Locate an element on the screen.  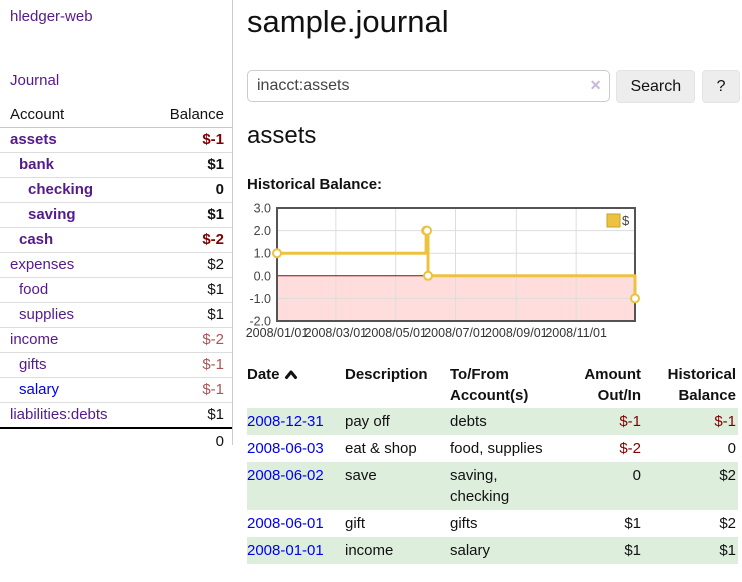
register-header-date: Date is located at coordinates (296, 385).